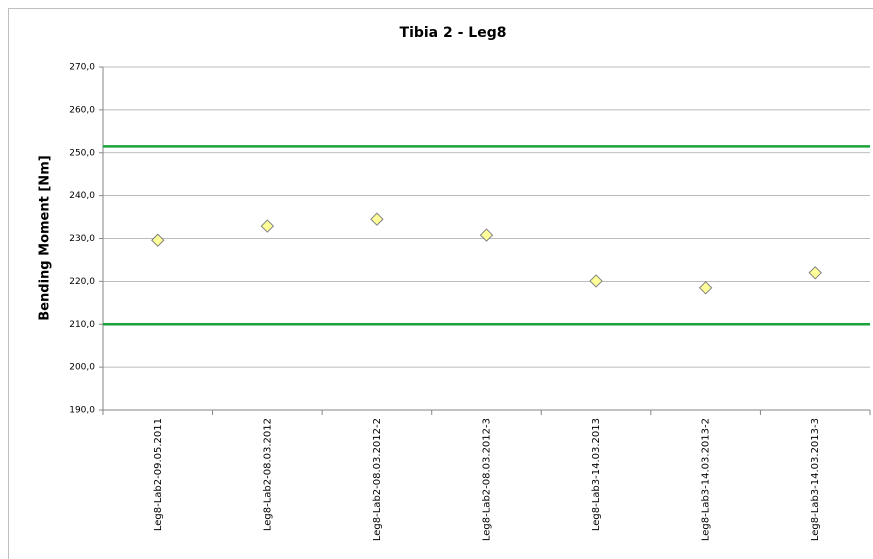 The width and height of the screenshot is (873, 559). What do you see at coordinates (82, 368) in the screenshot?
I see `y-tick-label: 200,0` at bounding box center [82, 368].